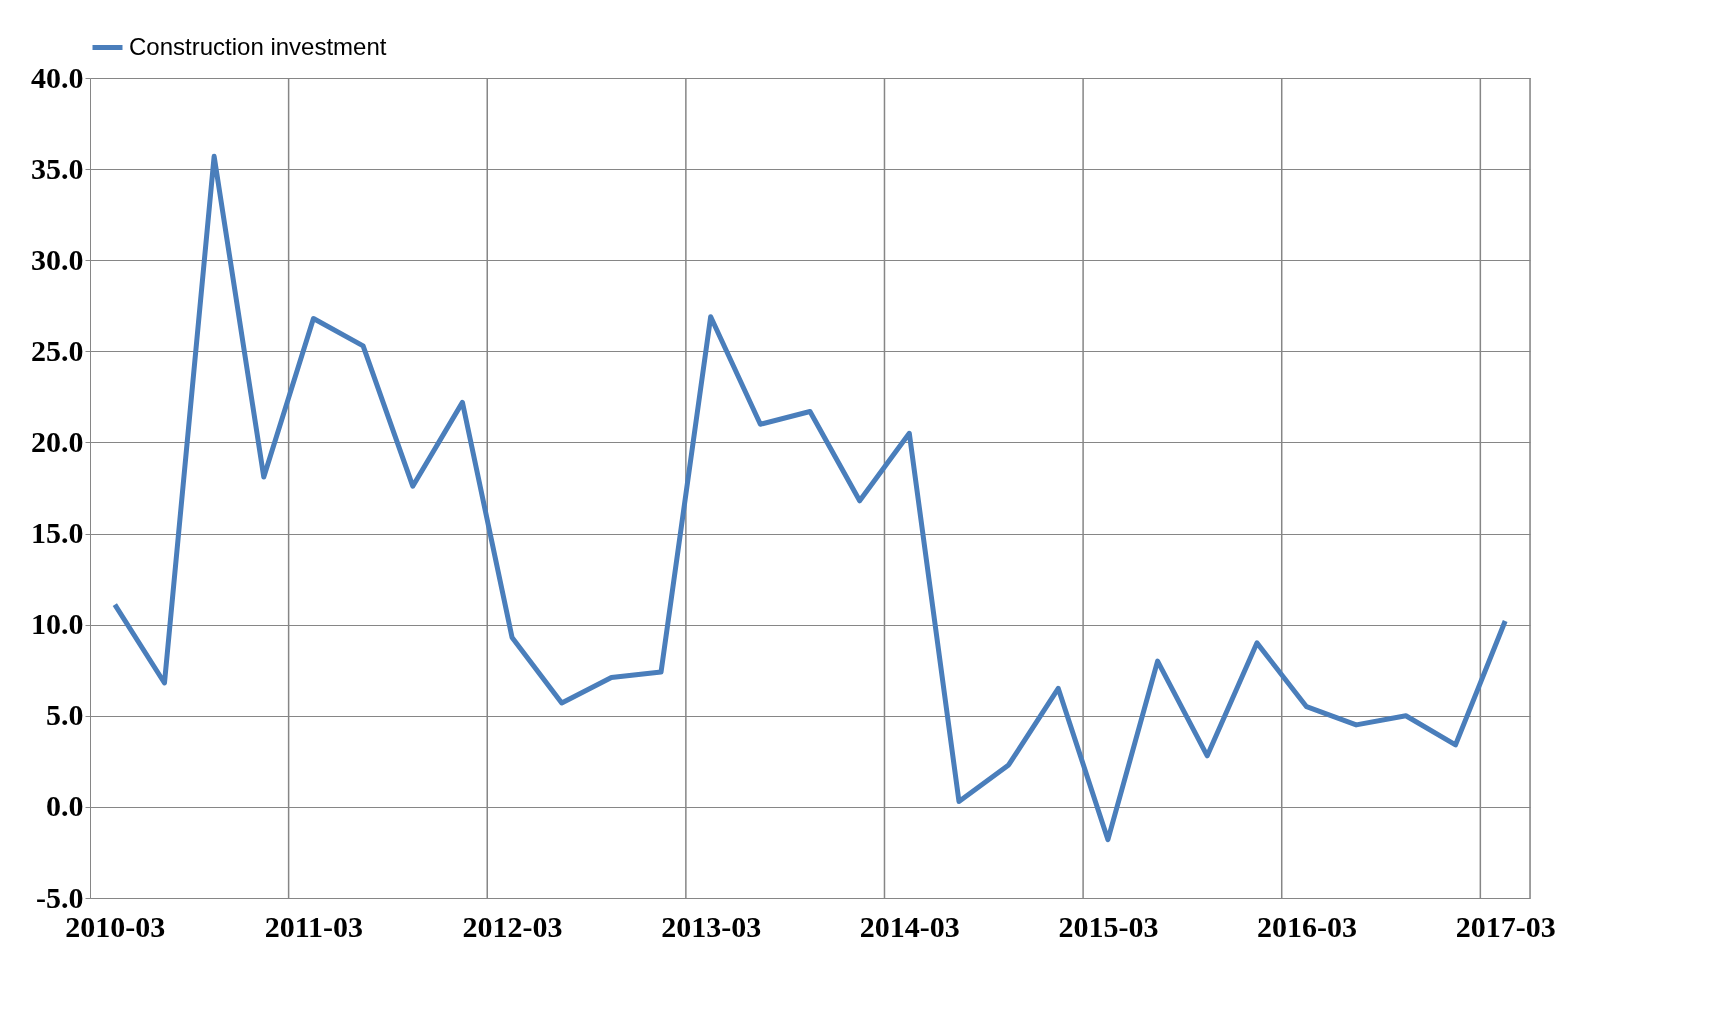 The height and width of the screenshot is (1024, 1712). What do you see at coordinates (909, 926) in the screenshot?
I see `x-tick-label: 2014-03` at bounding box center [909, 926].